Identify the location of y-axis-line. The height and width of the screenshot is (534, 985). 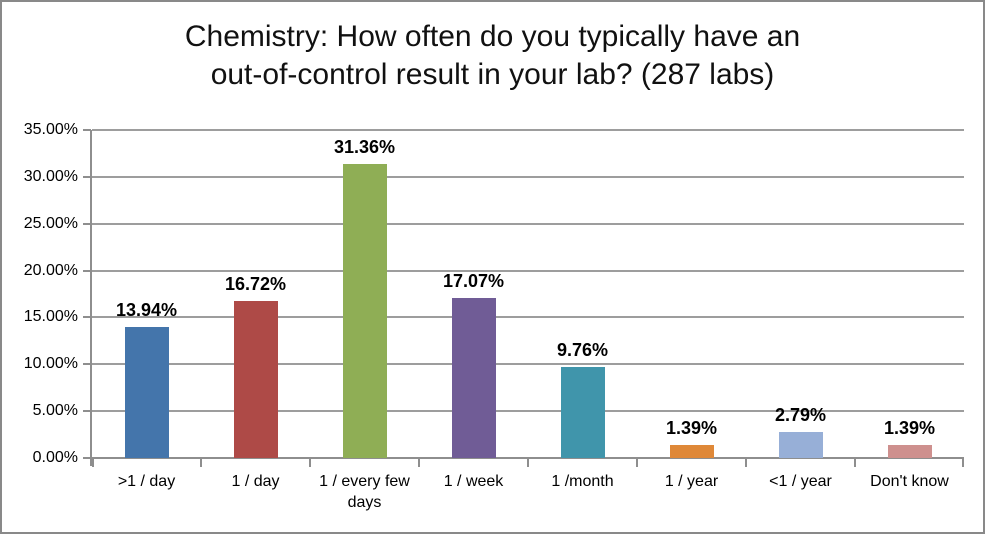
(91, 298).